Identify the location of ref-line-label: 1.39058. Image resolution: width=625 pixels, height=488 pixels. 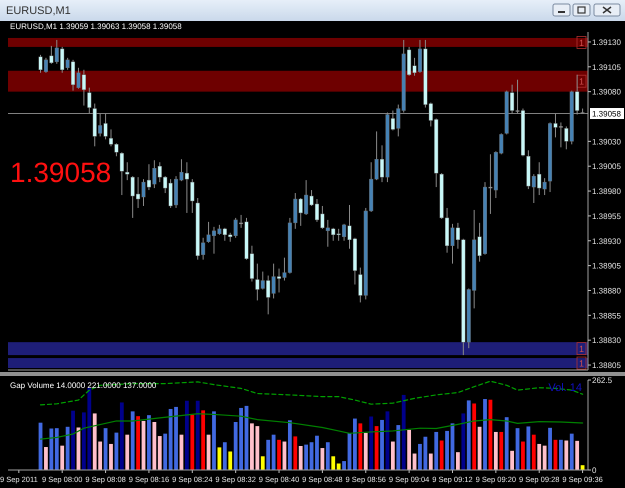
(607, 114).